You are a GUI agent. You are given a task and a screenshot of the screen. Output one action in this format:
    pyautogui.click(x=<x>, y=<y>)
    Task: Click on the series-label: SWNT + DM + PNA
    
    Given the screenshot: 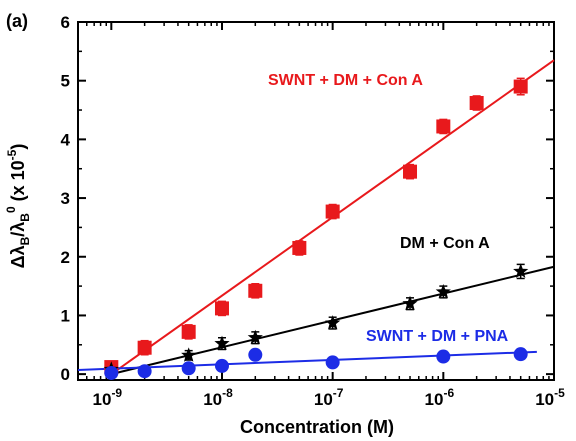 What is the action you would take?
    pyautogui.click(x=437, y=336)
    